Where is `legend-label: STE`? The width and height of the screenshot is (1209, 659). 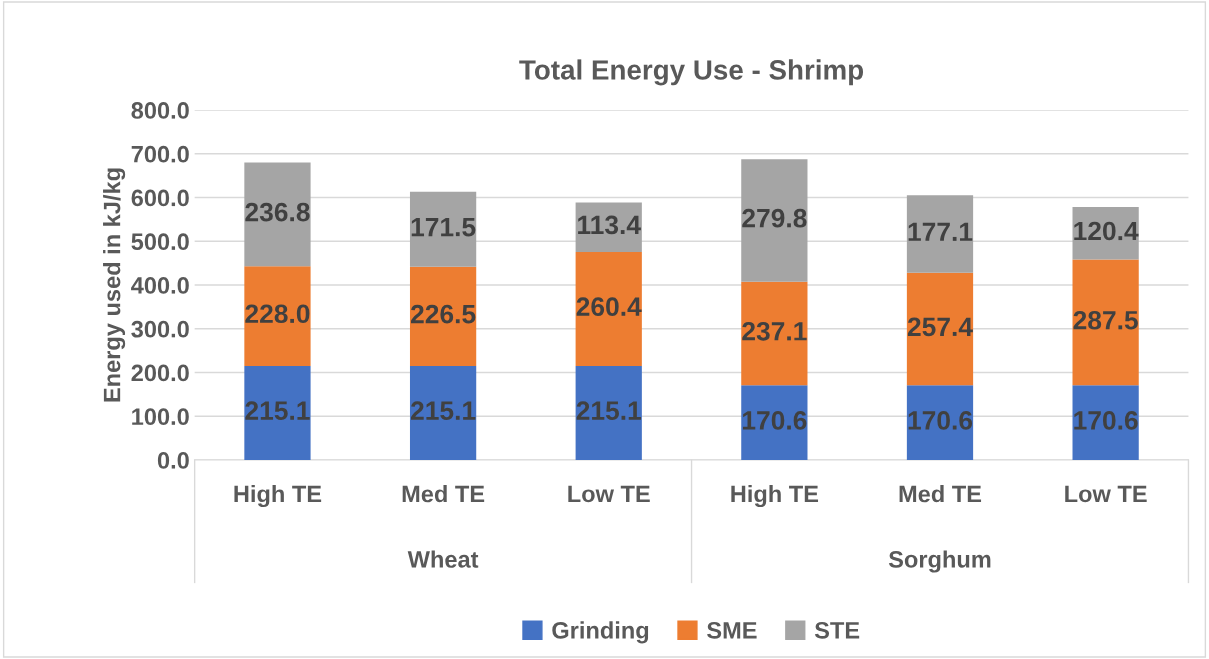 legend-label: STE is located at coordinates (837, 630).